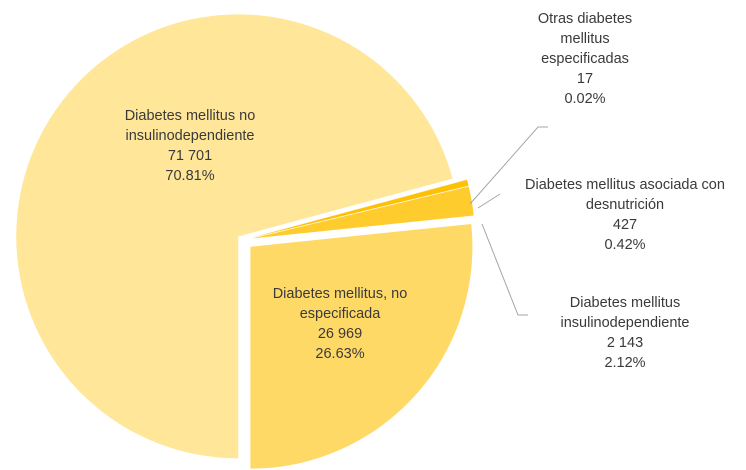 The height and width of the screenshot is (470, 746). I want to click on value-label: 2 143, so click(625, 343).